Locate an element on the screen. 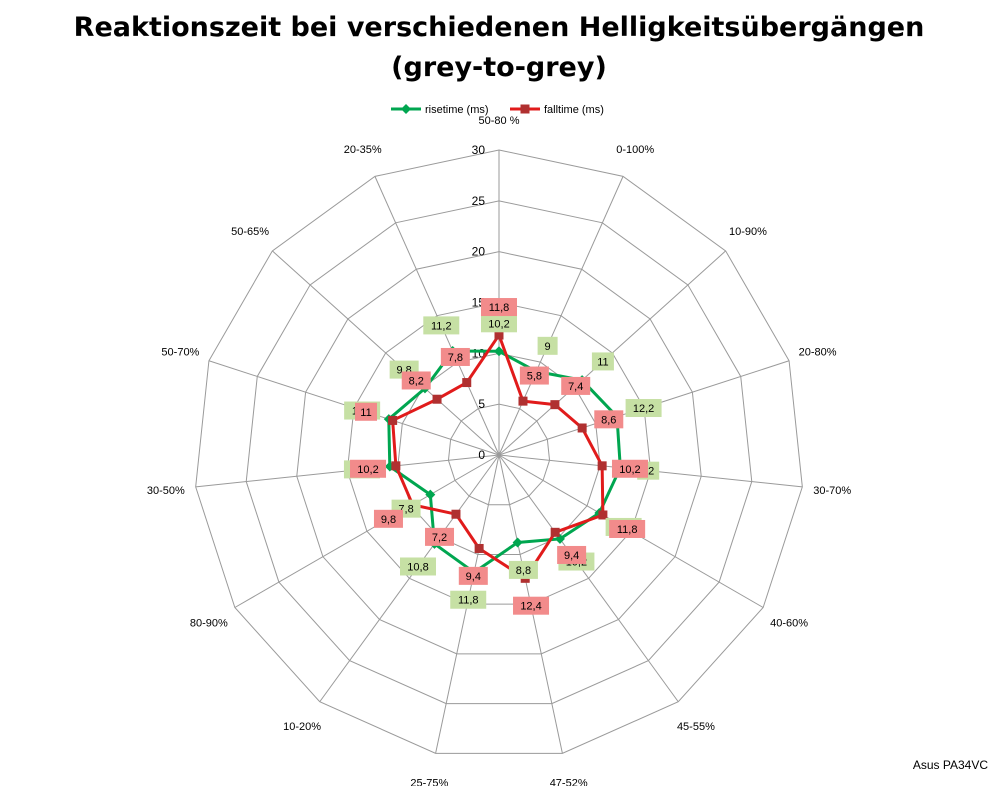 Image resolution: width=998 pixels, height=786 pixels. risetime-data-label: 12,2 is located at coordinates (643, 409).